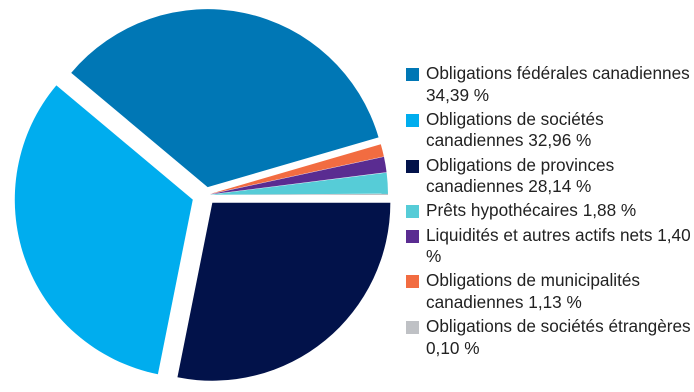  Describe the element at coordinates (299, 194) in the screenshot. I see `pie-slice-foreign` at that location.